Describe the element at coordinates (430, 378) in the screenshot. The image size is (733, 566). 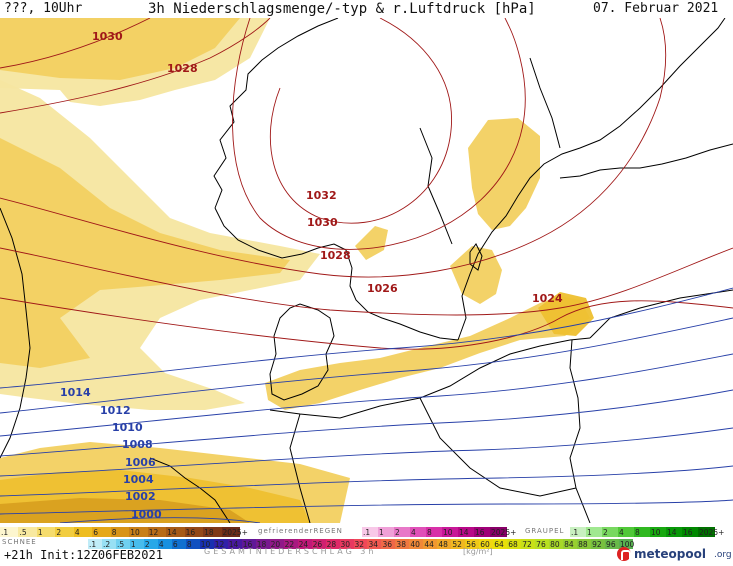
I see `coastline-germany-north` at that location.